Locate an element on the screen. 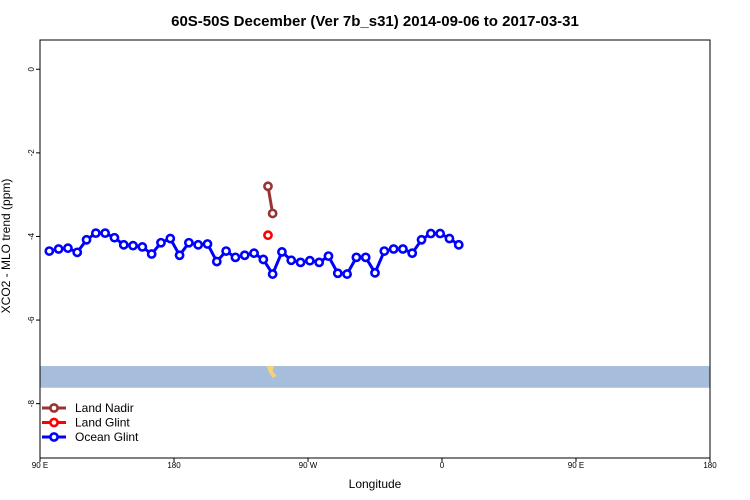 This screenshot has height=500, width=750. y-tick-label: -4 is located at coordinates (31, 236).